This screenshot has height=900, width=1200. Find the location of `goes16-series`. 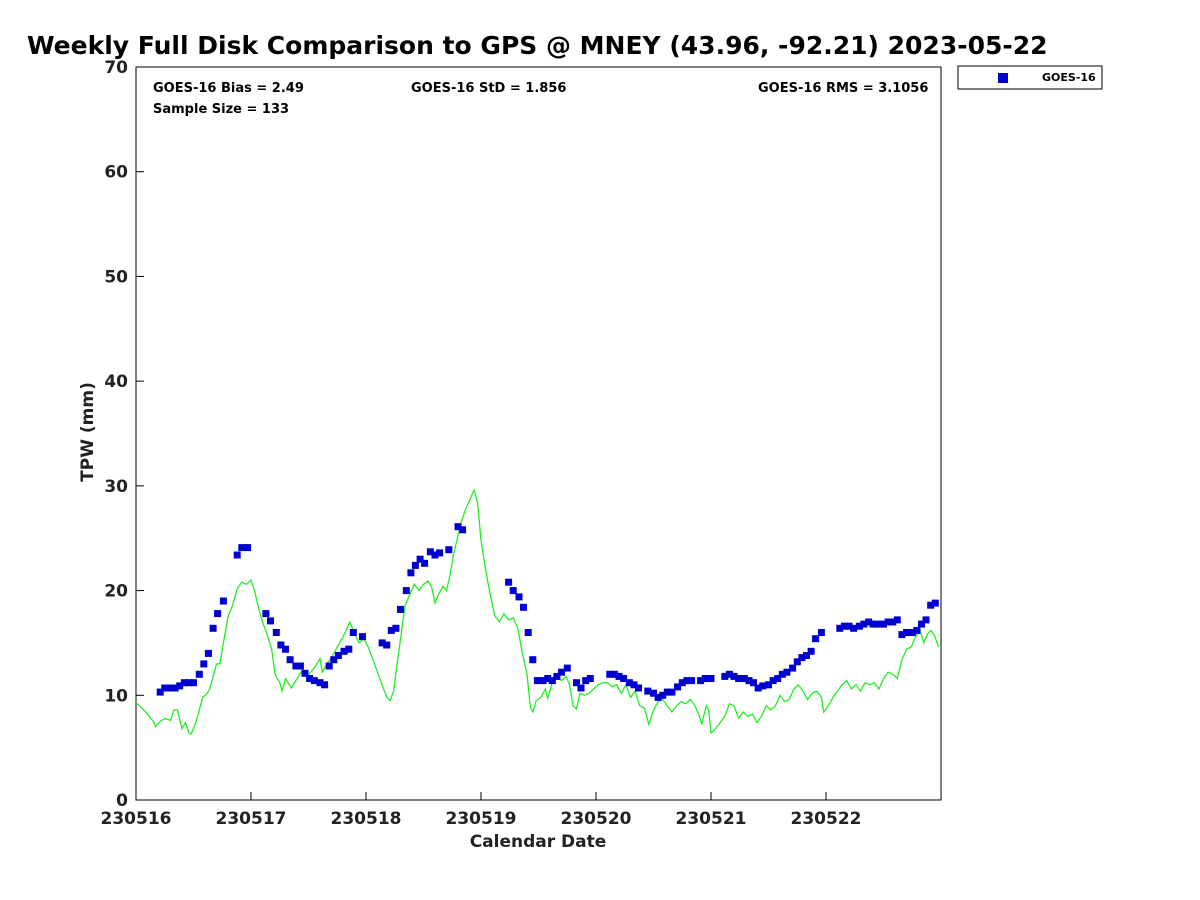

goes16-series is located at coordinates (547, 612).